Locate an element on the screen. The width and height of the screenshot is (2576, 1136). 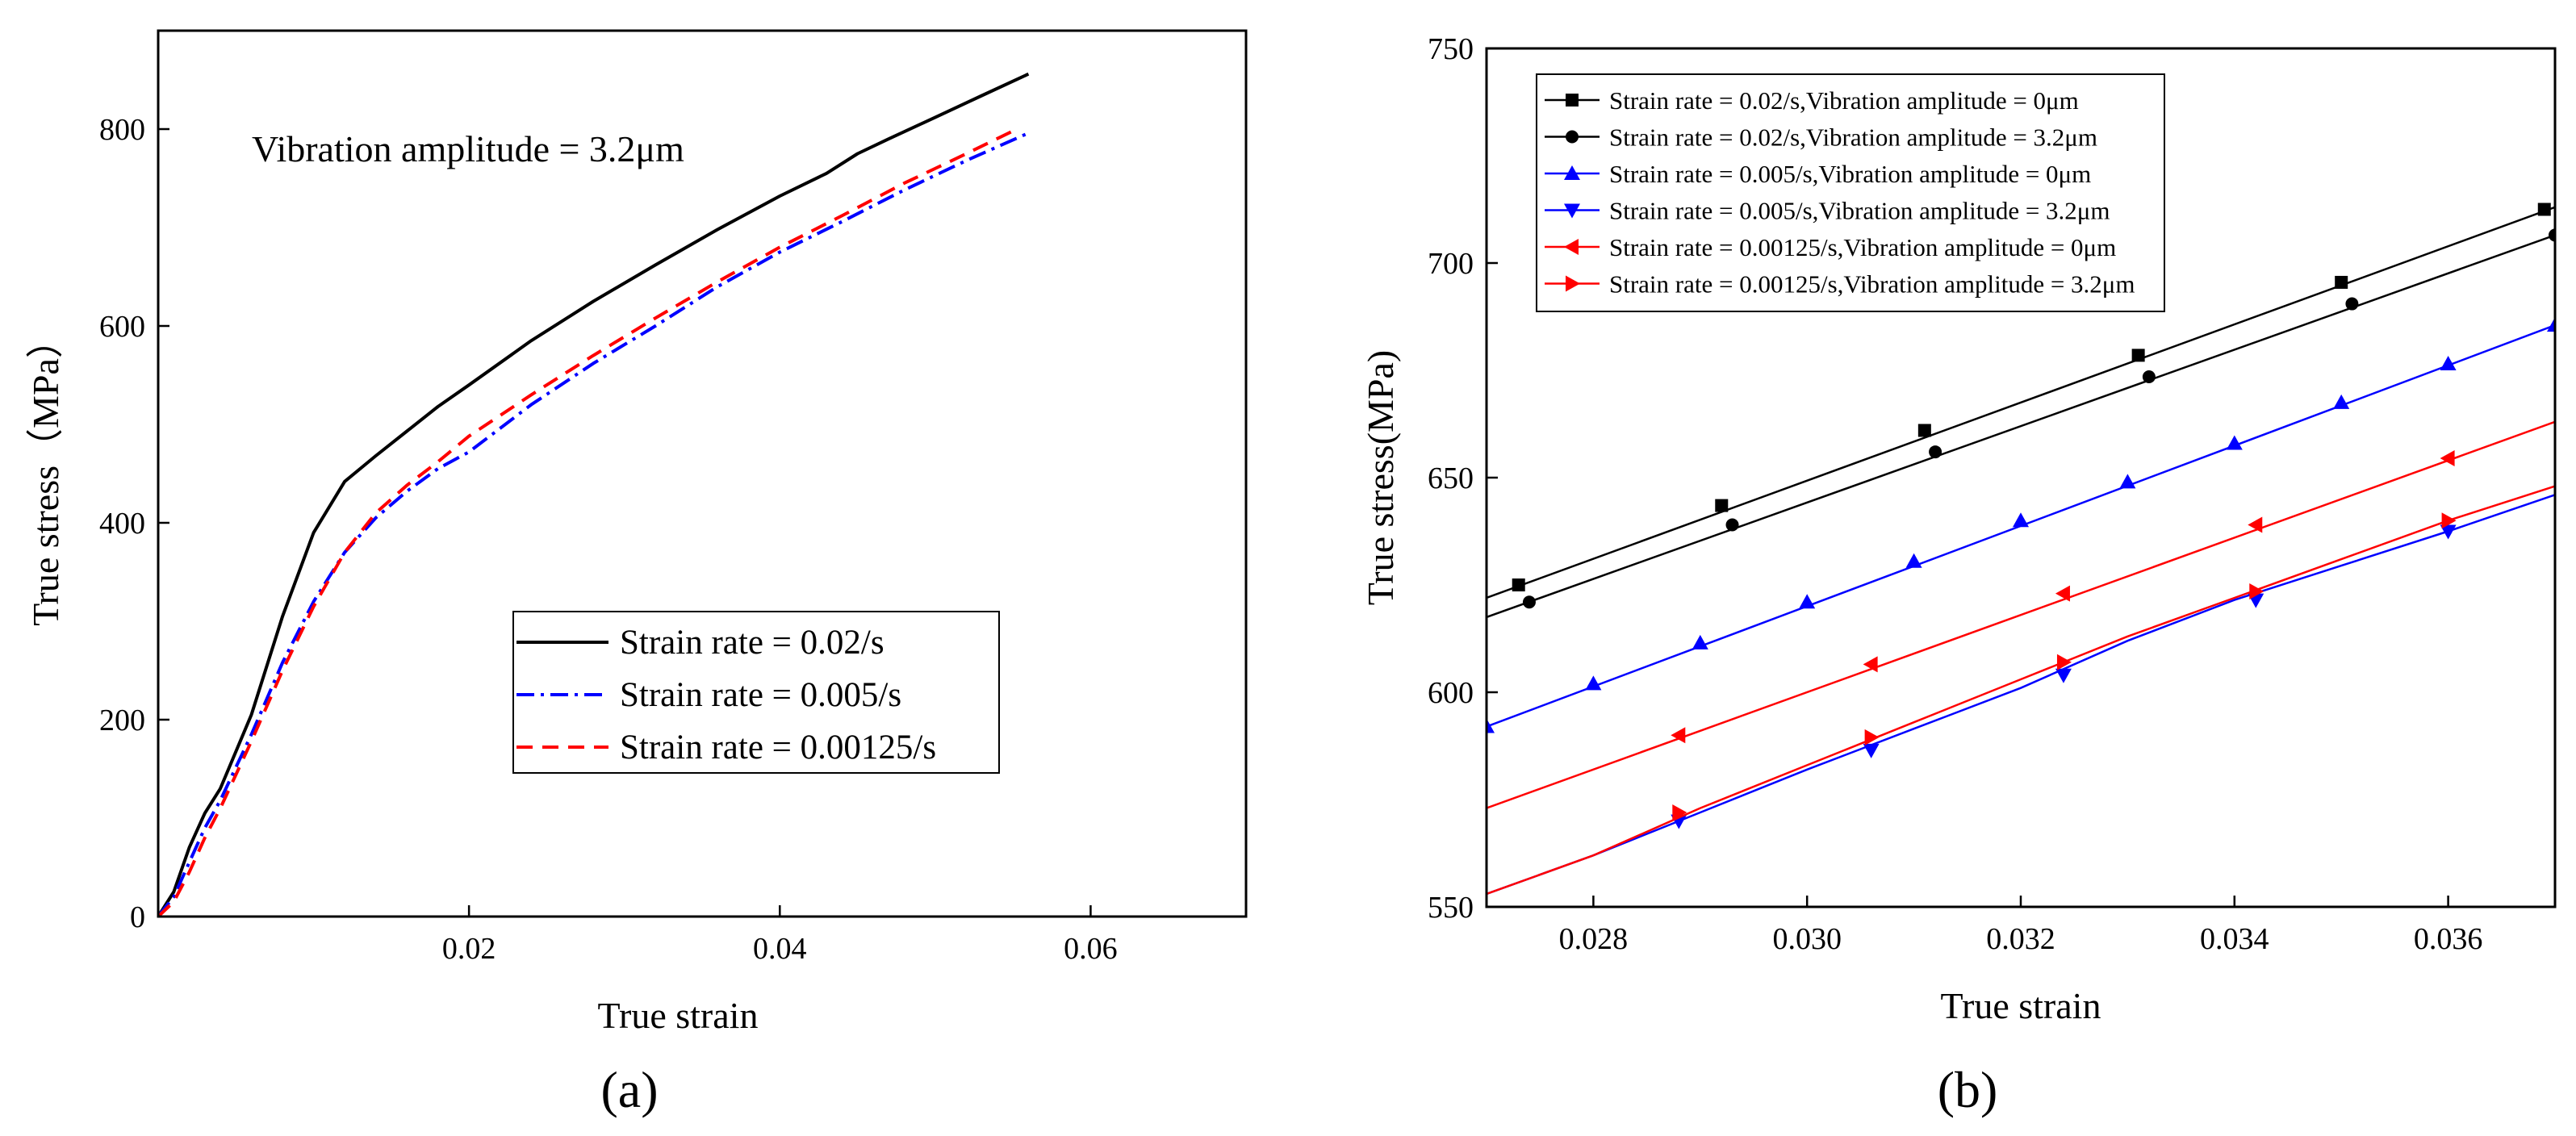
legend-a-label-2: Strain rate = 0.005/s is located at coordinates (760, 695).